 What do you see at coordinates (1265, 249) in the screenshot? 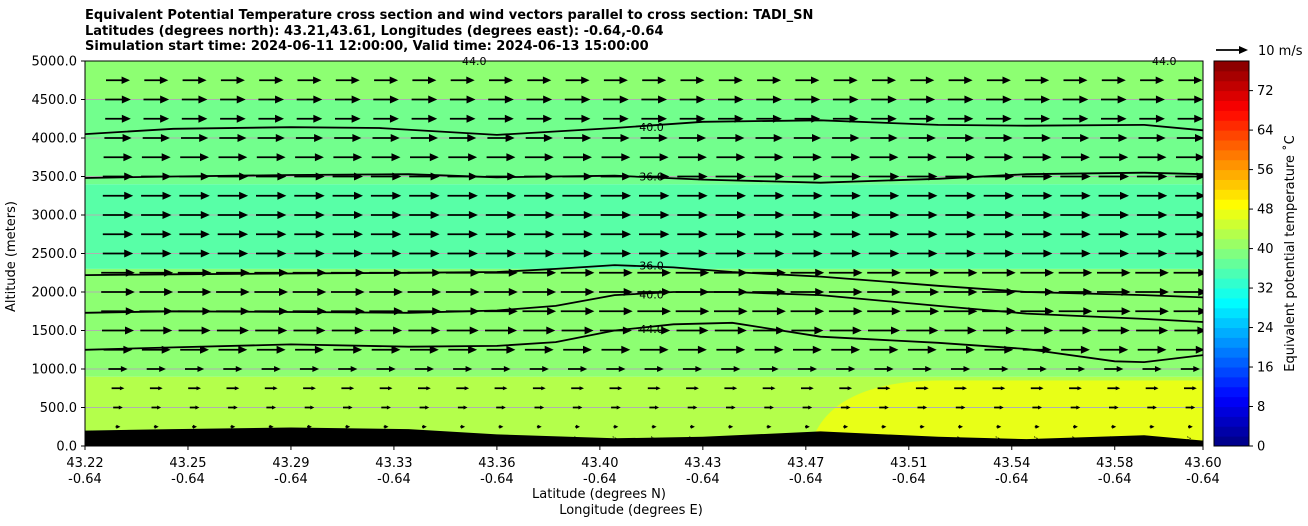
I see `colorbar-tick-label: 40` at bounding box center [1265, 249].